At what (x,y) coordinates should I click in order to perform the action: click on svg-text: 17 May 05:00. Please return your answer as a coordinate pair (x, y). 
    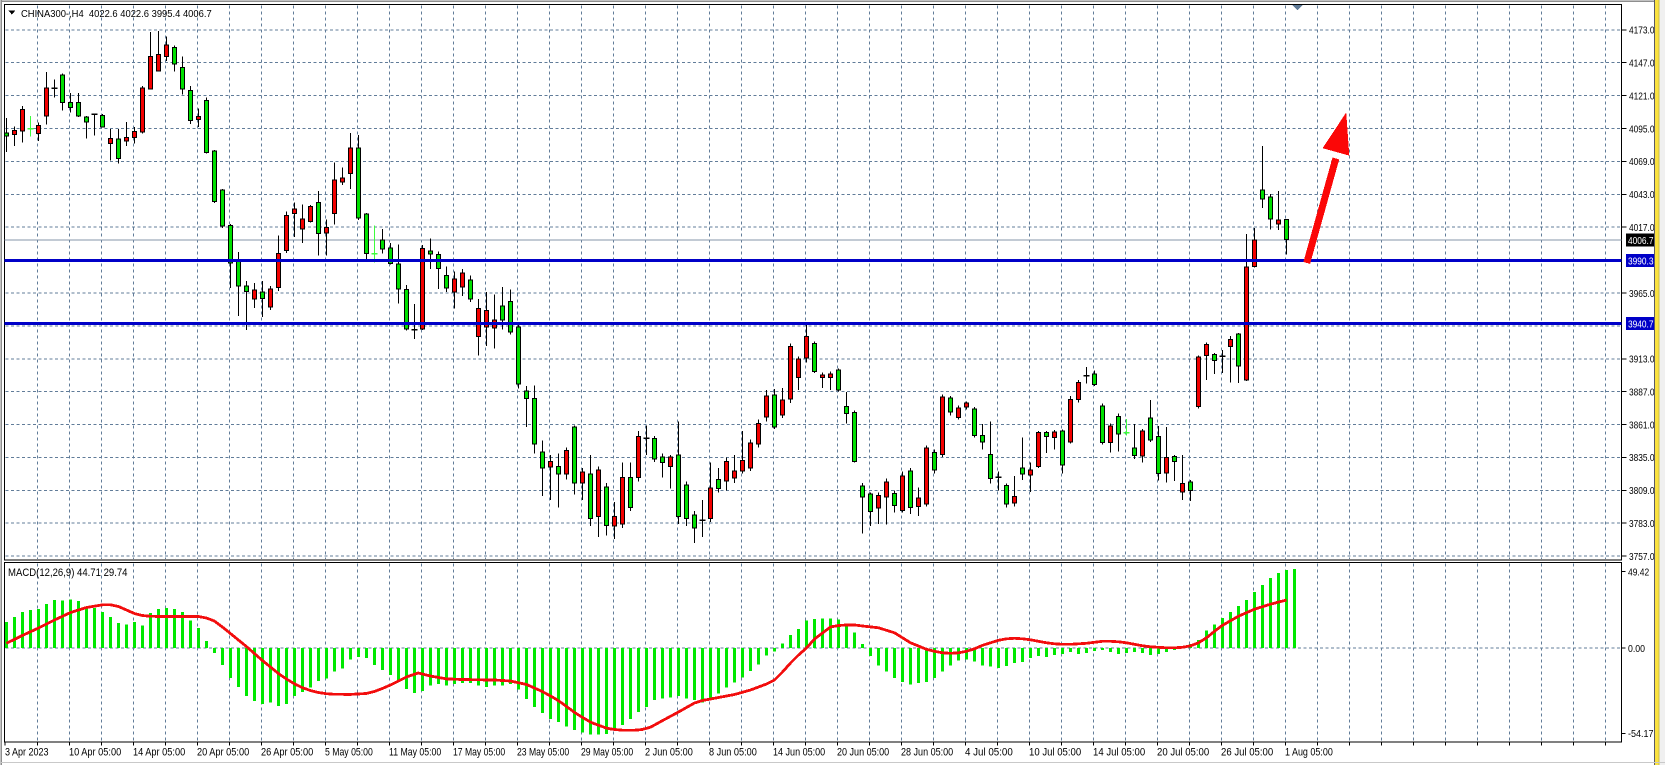
    Looking at the image, I should click on (479, 753).